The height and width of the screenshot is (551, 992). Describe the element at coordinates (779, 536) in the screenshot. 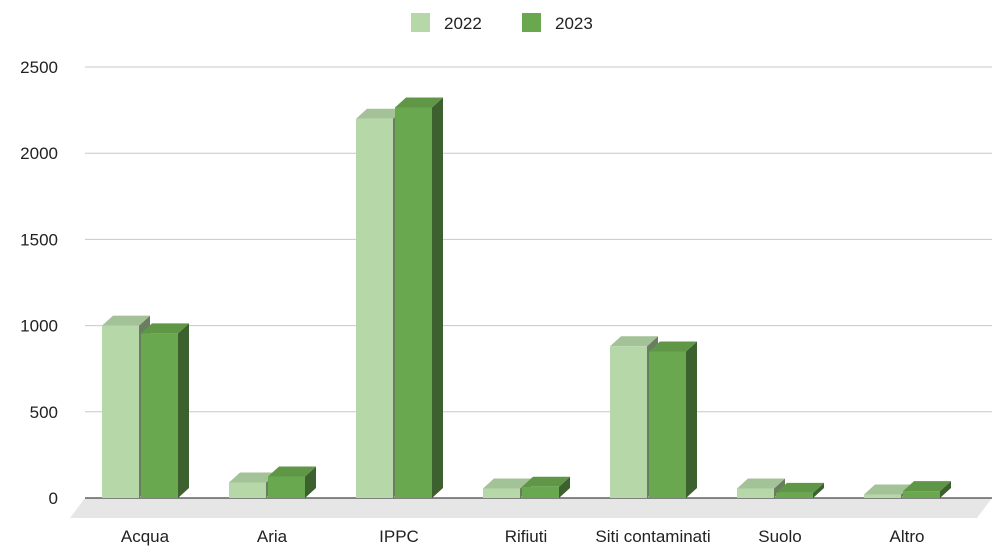

I see `x-tick-label: Suolo` at that location.